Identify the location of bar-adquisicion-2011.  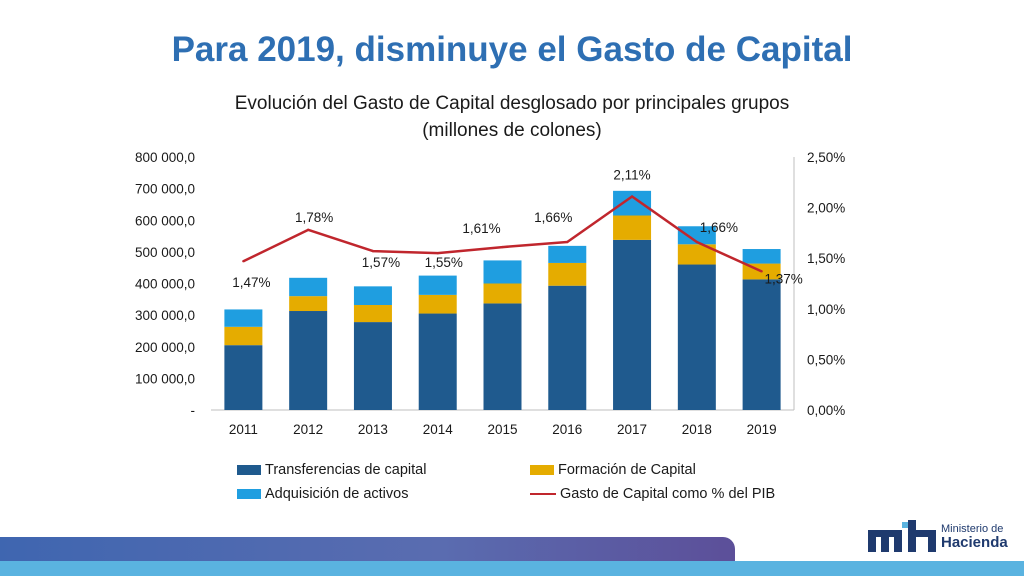
(243, 318).